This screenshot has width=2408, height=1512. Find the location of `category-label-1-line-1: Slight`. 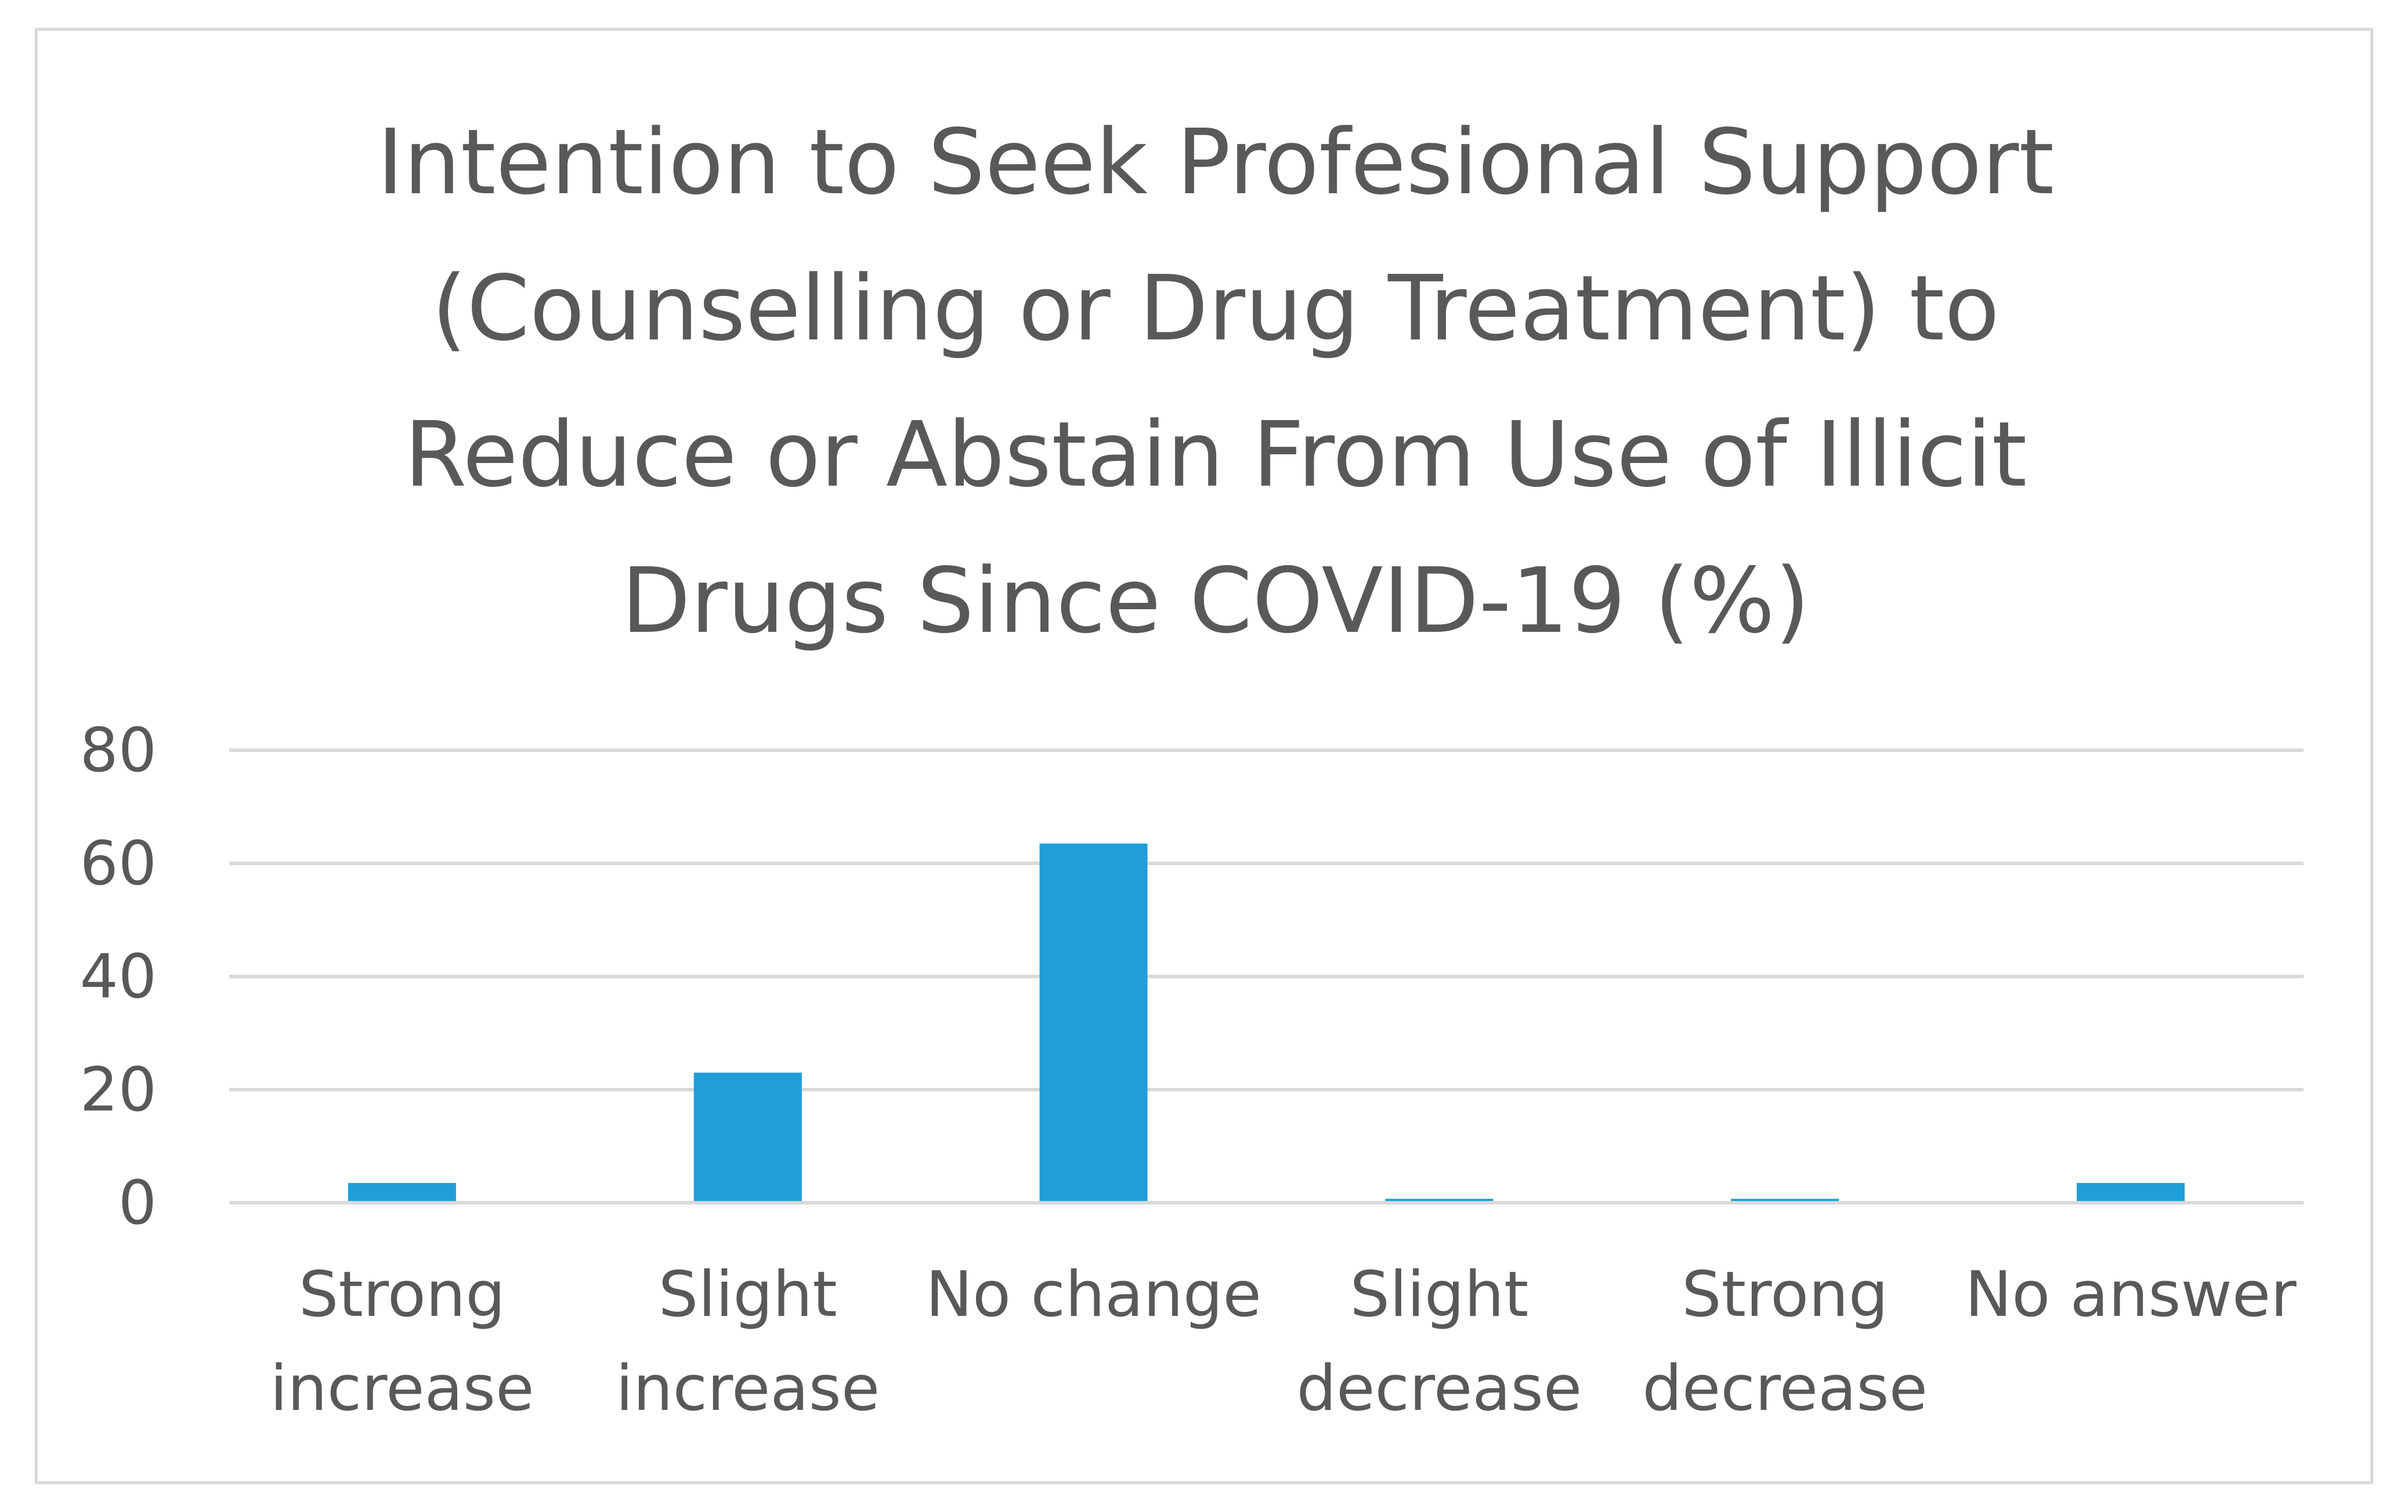

category-label-1-line-1: Slight is located at coordinates (748, 1294).